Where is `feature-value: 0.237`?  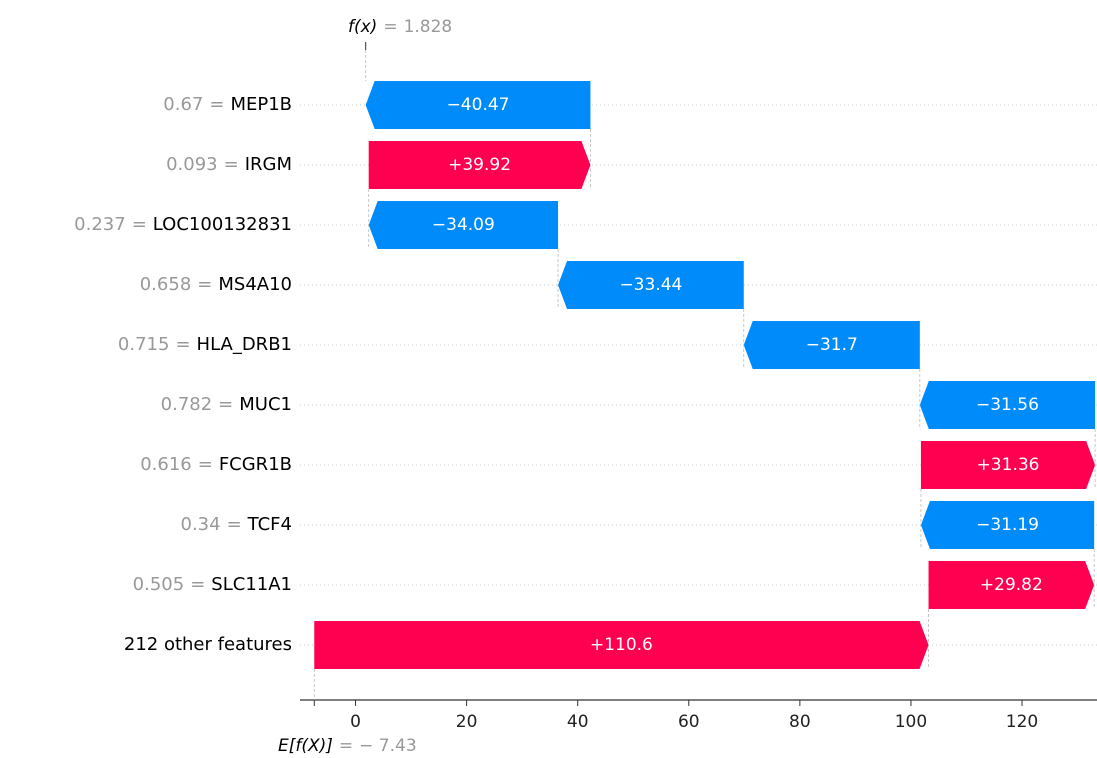 feature-value: 0.237 is located at coordinates (100, 224).